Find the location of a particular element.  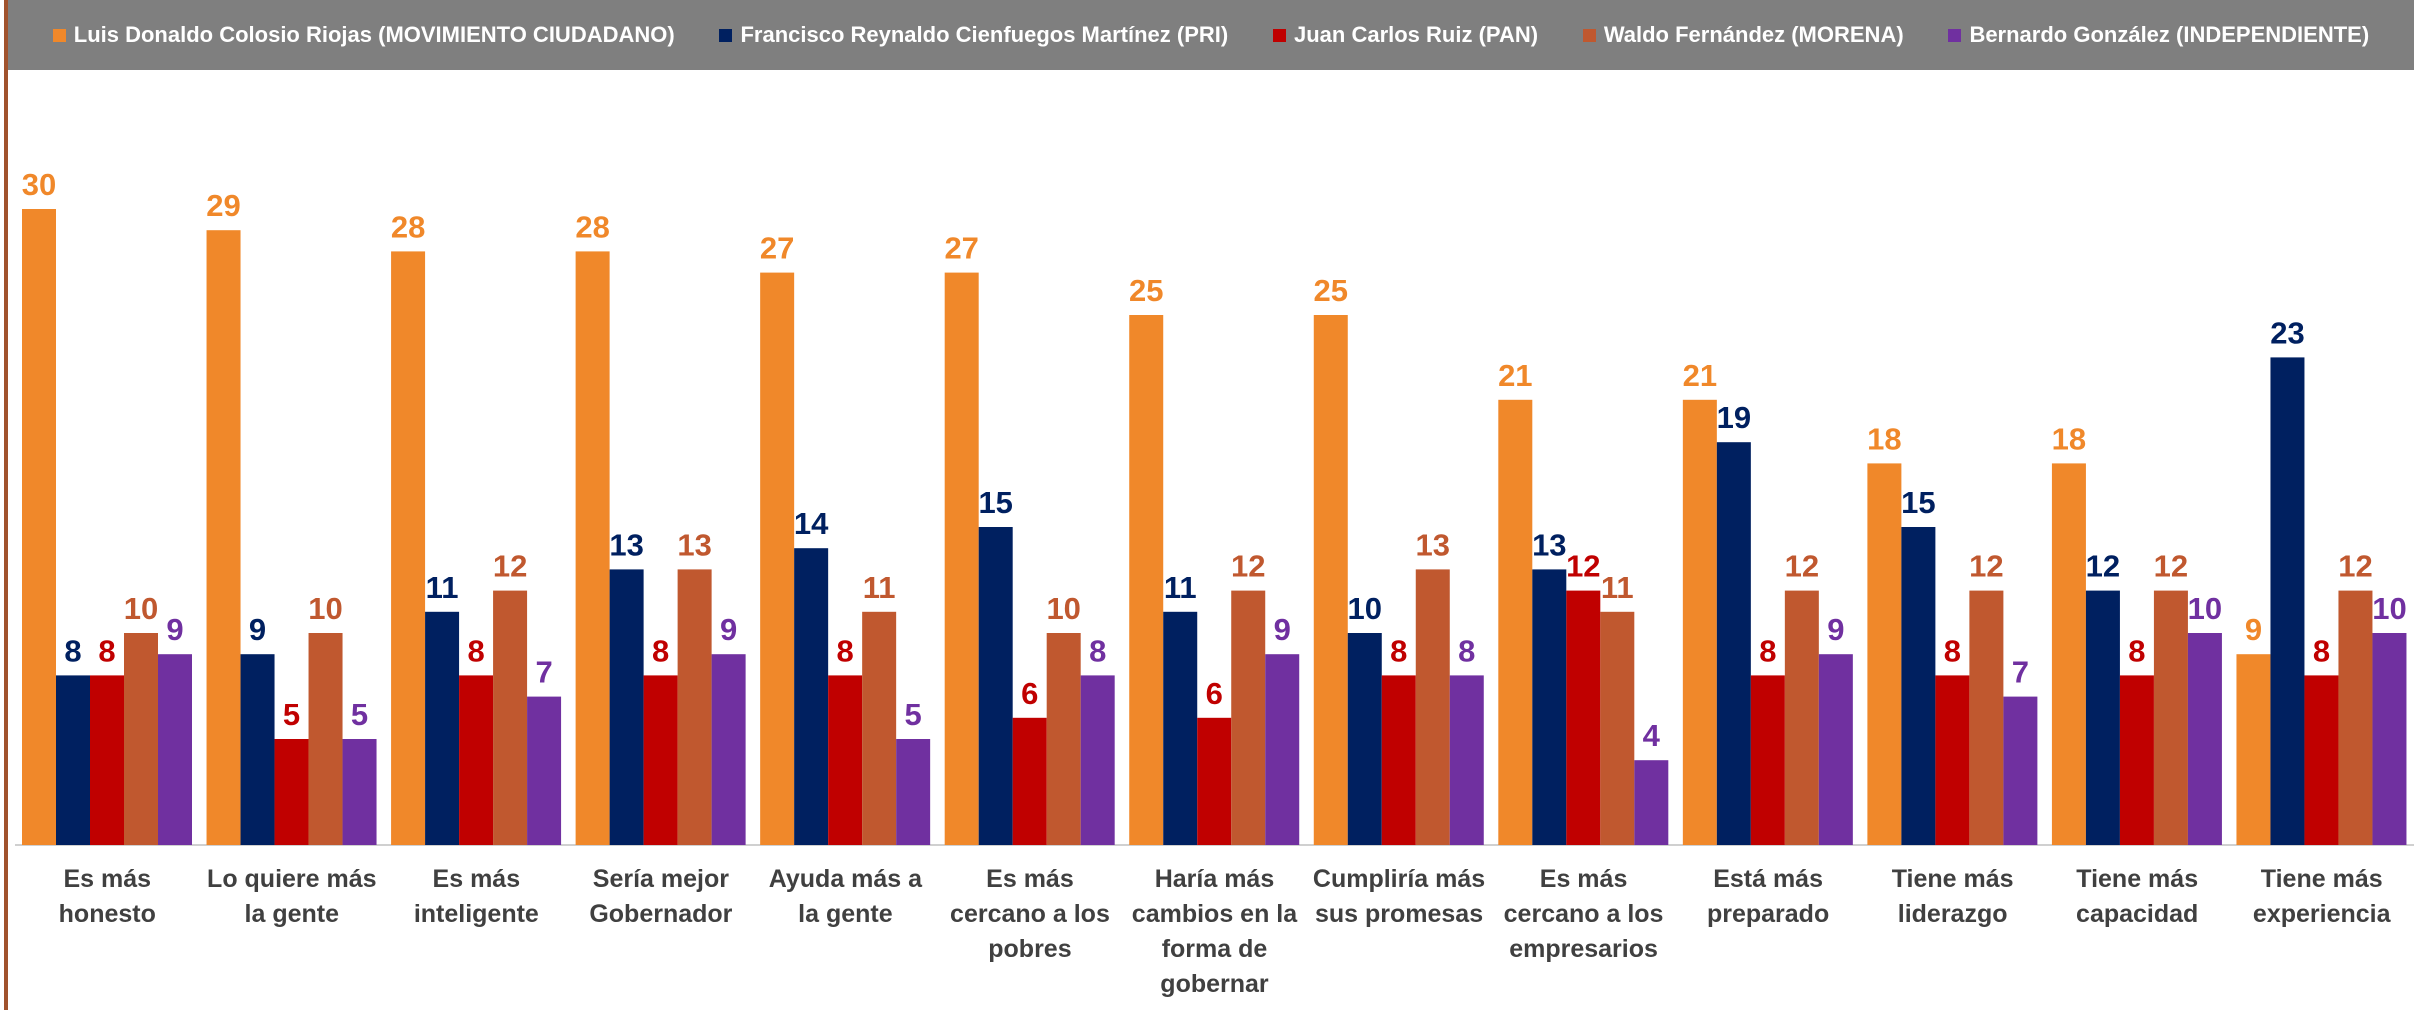

legend-item: Waldo Fernández (MORENA) is located at coordinates (1743, 35).